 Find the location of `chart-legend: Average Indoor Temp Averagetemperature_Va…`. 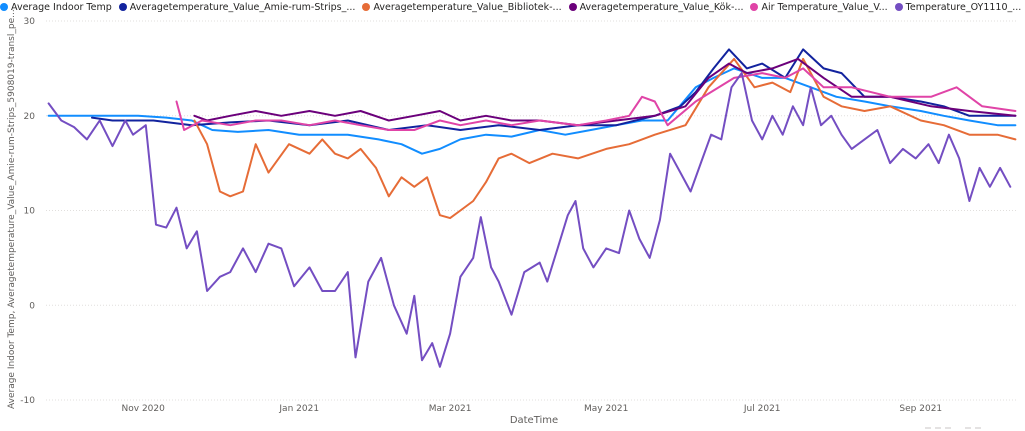

chart-legend: Average Indoor Temp Averagetemperature_Va… is located at coordinates (512, 8).